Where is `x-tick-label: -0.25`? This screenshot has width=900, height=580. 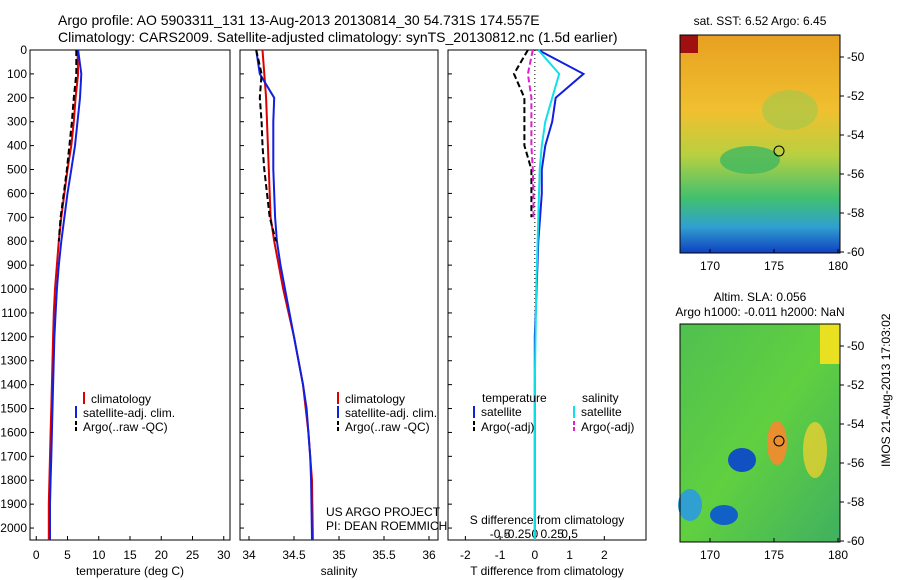
x-tick-label: -0.25 is located at coordinates (518, 534).